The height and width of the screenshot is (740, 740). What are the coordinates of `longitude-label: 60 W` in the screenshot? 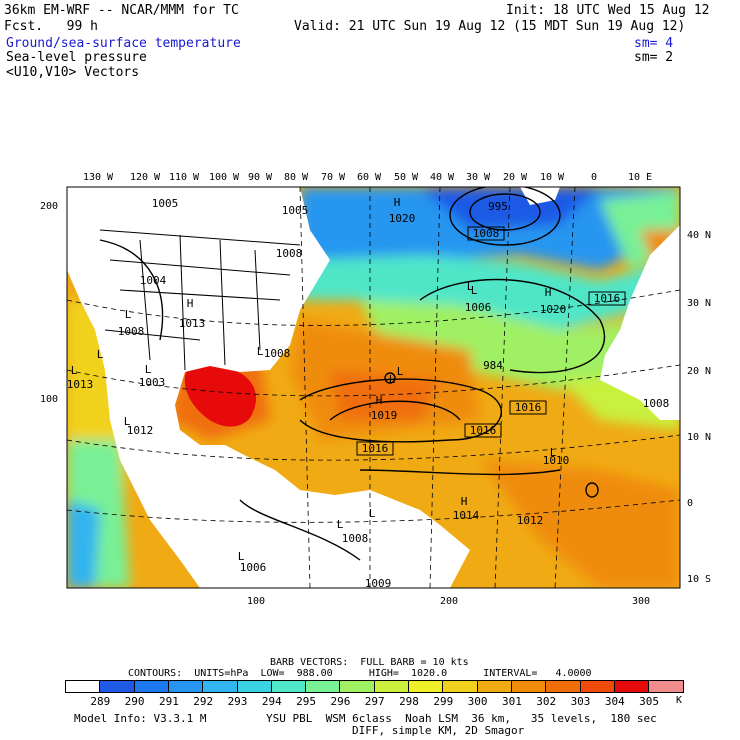 It's located at (369, 177).